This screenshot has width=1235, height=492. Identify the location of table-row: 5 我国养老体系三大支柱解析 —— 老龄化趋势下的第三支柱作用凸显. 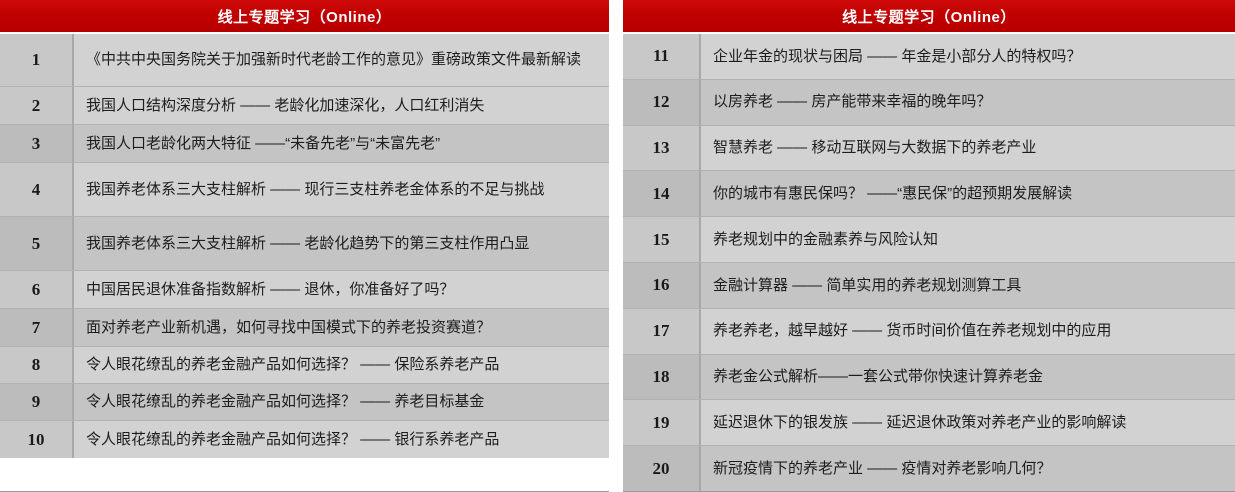
(304, 243).